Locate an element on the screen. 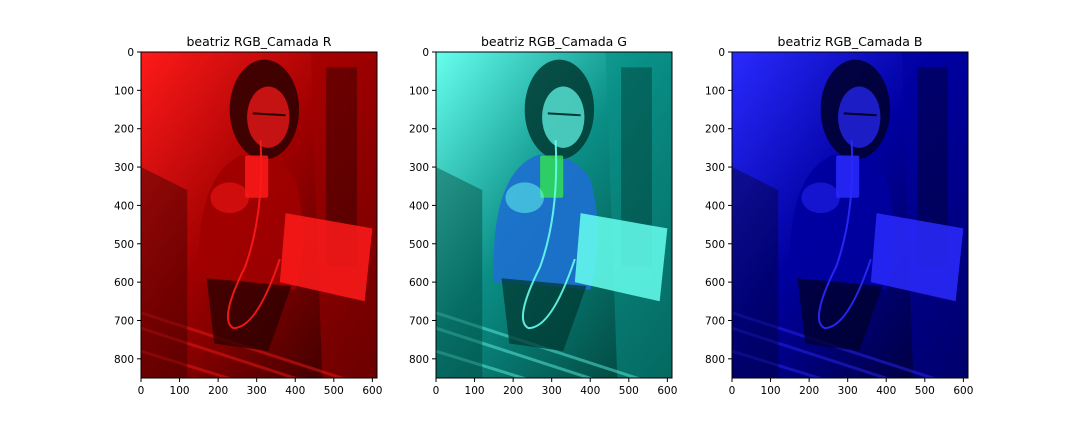 The image size is (1080, 432). chart-title: beatriz RGB_Camada B is located at coordinates (850, 41).